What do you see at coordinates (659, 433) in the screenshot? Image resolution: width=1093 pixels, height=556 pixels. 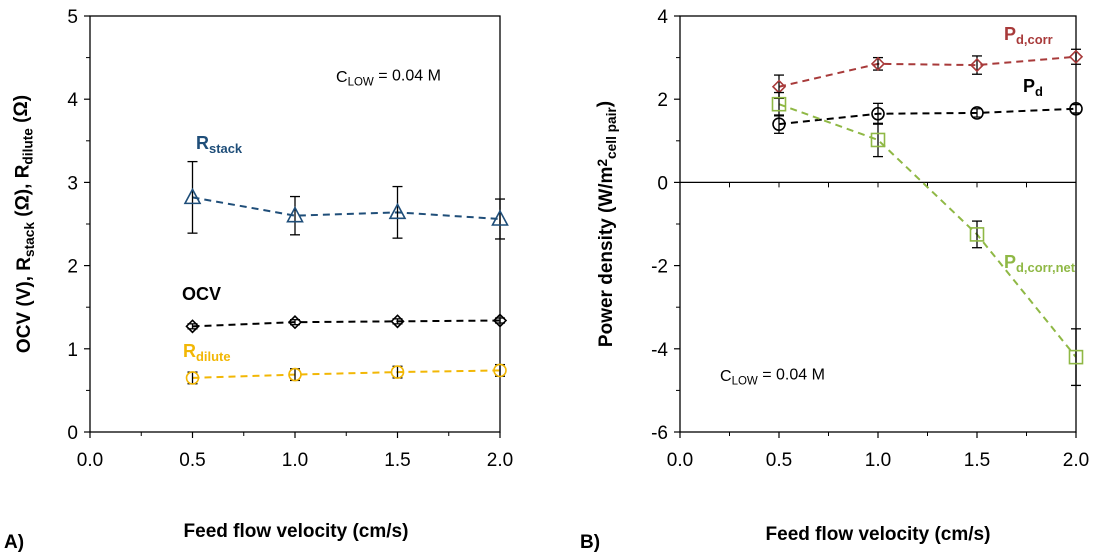 I see `y-tick-label: -6` at bounding box center [659, 433].